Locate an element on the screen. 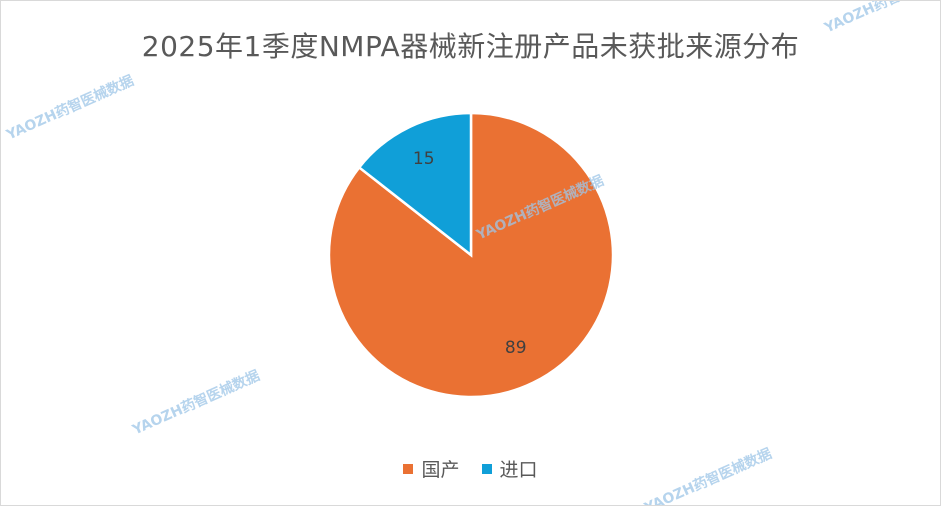  data-label-domestic: 89 is located at coordinates (516, 348).